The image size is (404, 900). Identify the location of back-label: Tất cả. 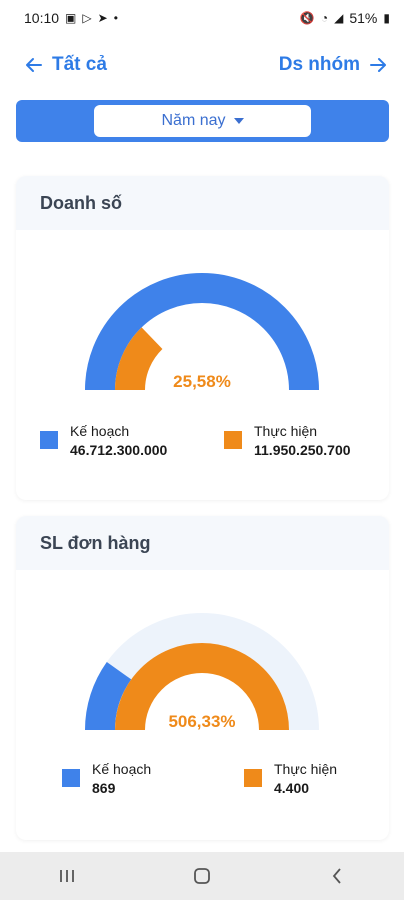
(79, 64).